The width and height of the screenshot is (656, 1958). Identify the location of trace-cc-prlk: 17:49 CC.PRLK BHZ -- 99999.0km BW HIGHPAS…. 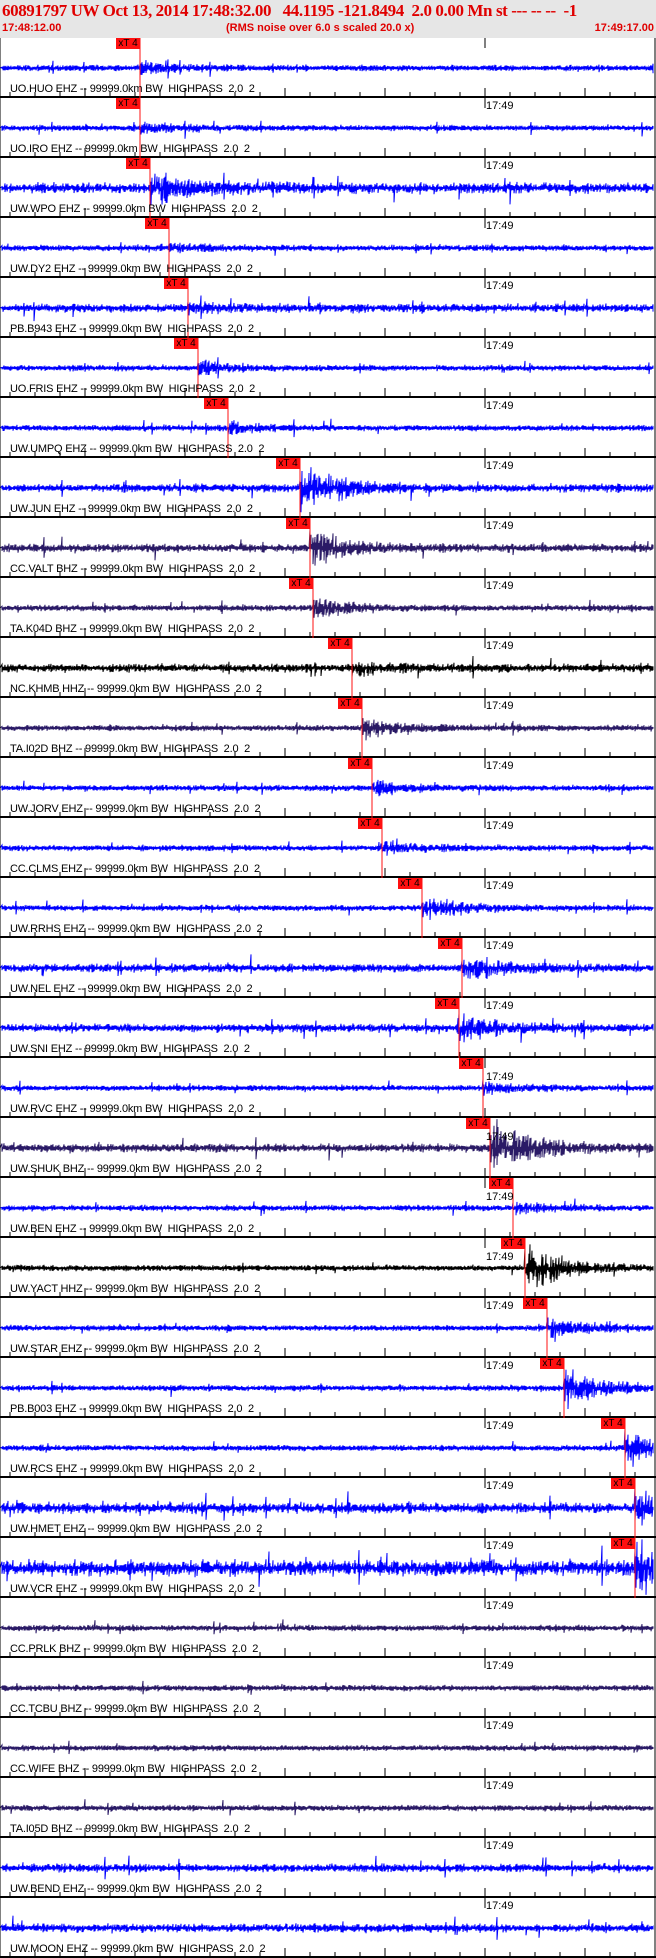
(328, 1628).